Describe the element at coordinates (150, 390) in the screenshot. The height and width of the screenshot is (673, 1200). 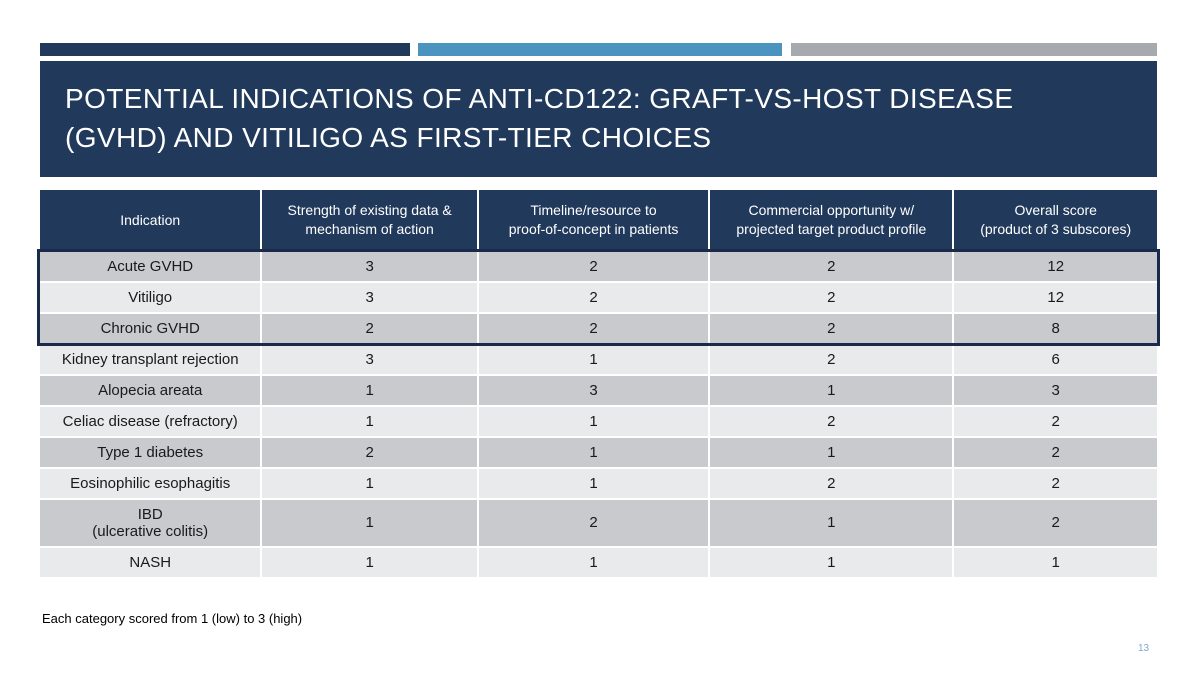
I see `indication-cell: Alopecia areata` at that location.